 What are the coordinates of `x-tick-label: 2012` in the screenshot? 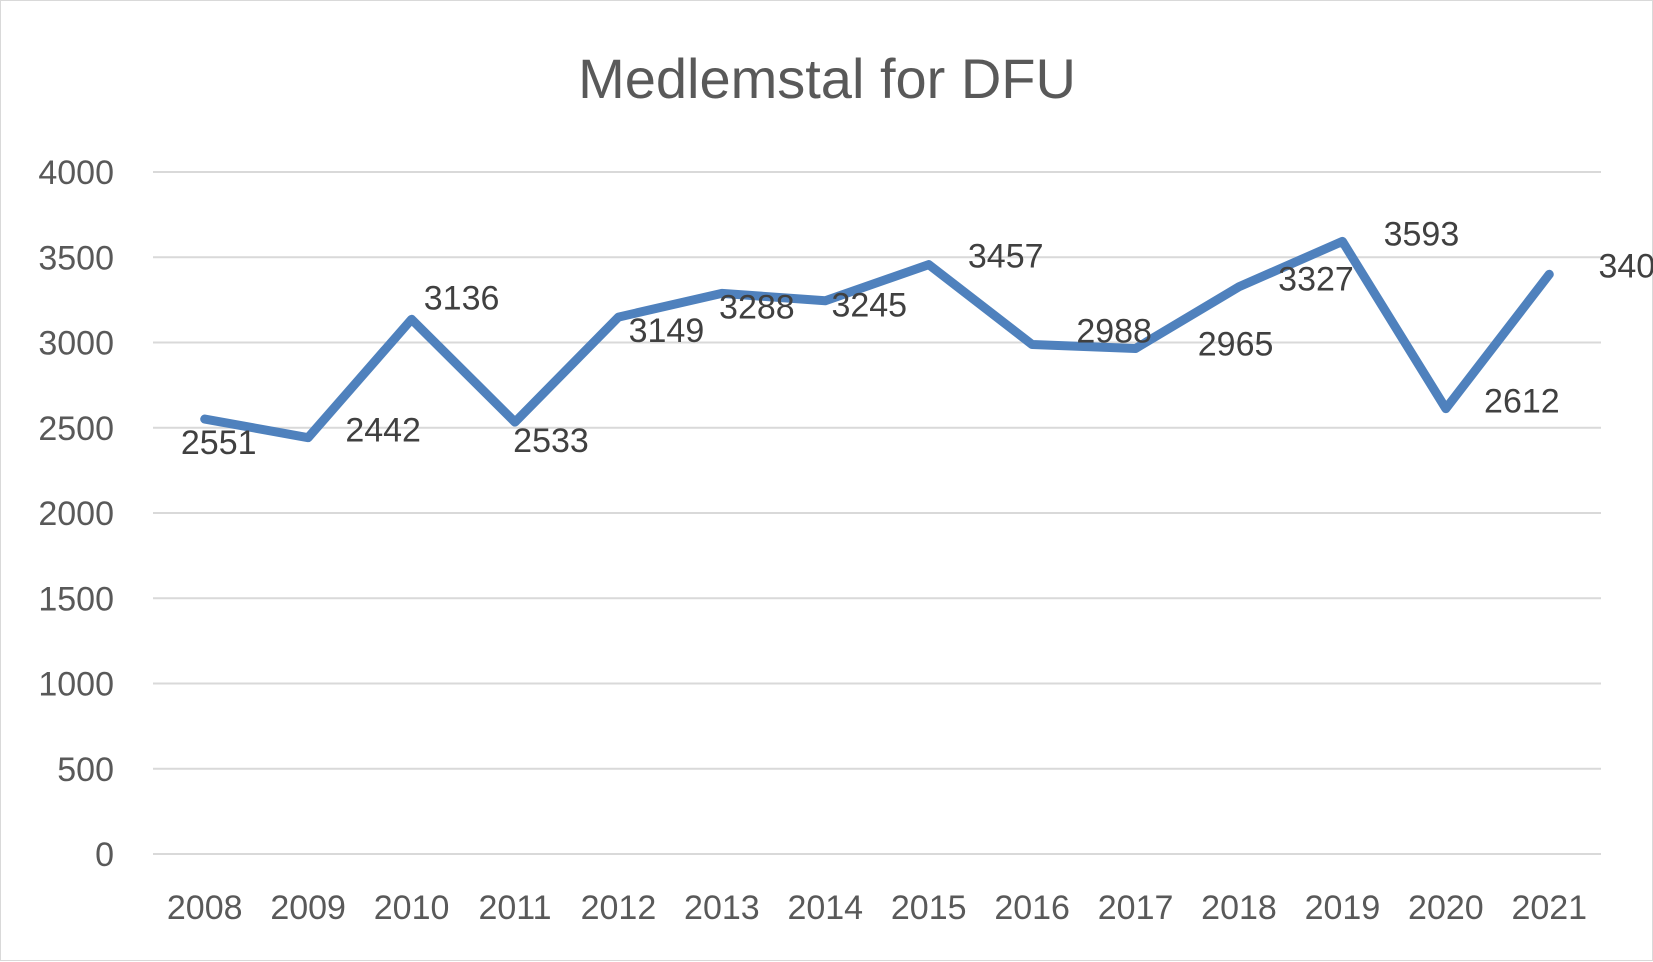 It's located at (619, 908).